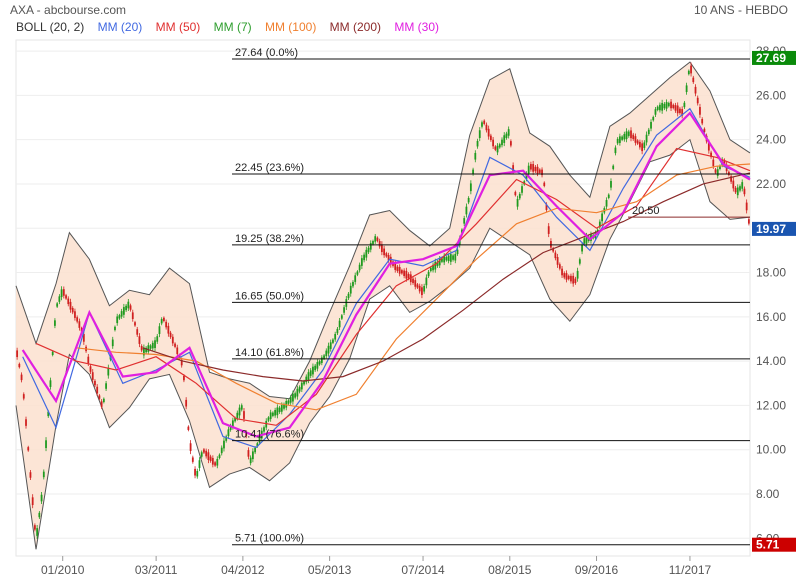  I want to click on legend-item-mm100: MM (100), so click(290, 27).